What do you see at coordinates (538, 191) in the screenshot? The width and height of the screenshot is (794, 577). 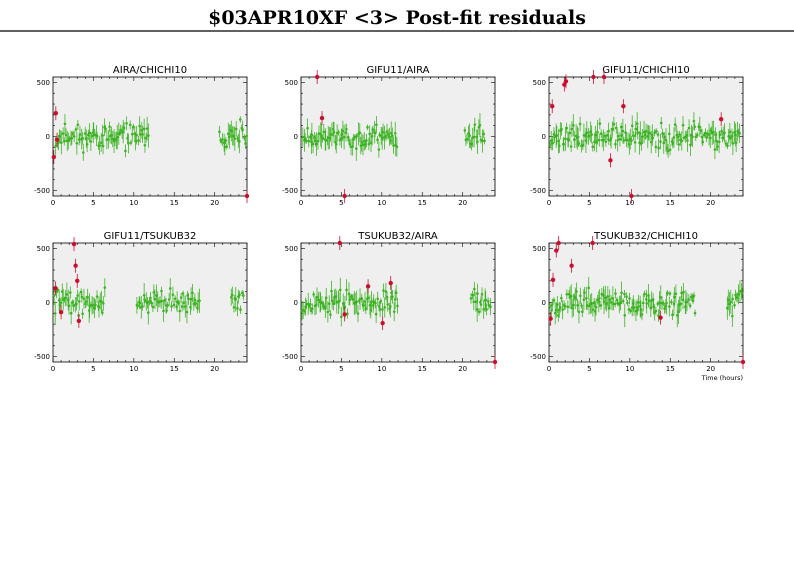 I see `y-tick-label: -500` at bounding box center [538, 191].